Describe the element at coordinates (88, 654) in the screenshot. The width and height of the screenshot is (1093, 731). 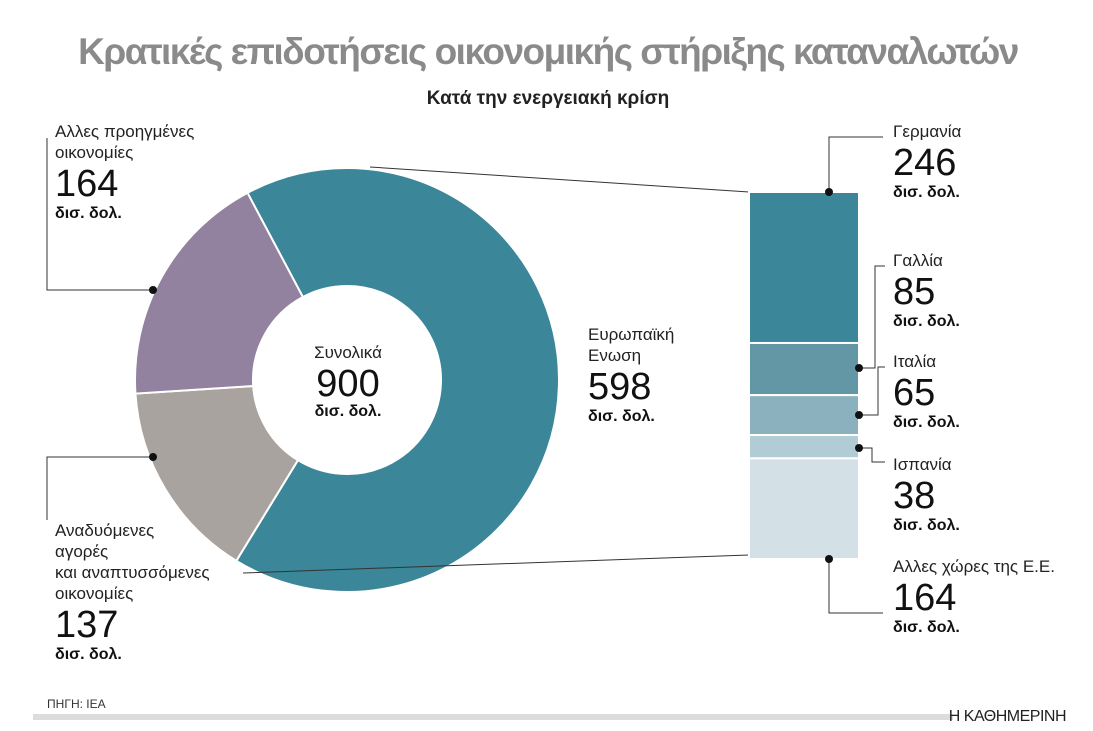
I see `emerging-label-unit: δισ. δολ.` at that location.